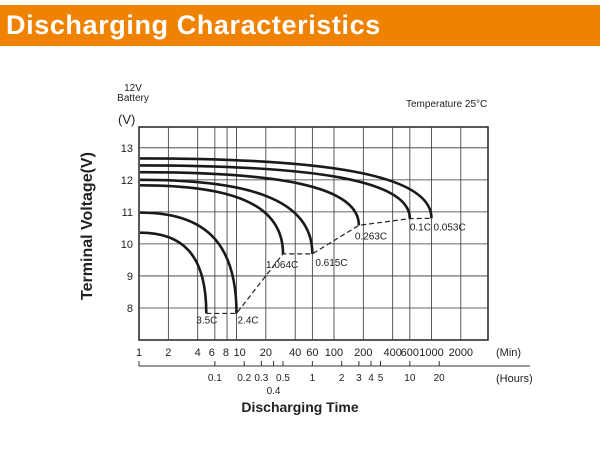 The height and width of the screenshot is (451, 600). What do you see at coordinates (299, 407) in the screenshot?
I see `x-axis-title: Discharging Time` at bounding box center [299, 407].